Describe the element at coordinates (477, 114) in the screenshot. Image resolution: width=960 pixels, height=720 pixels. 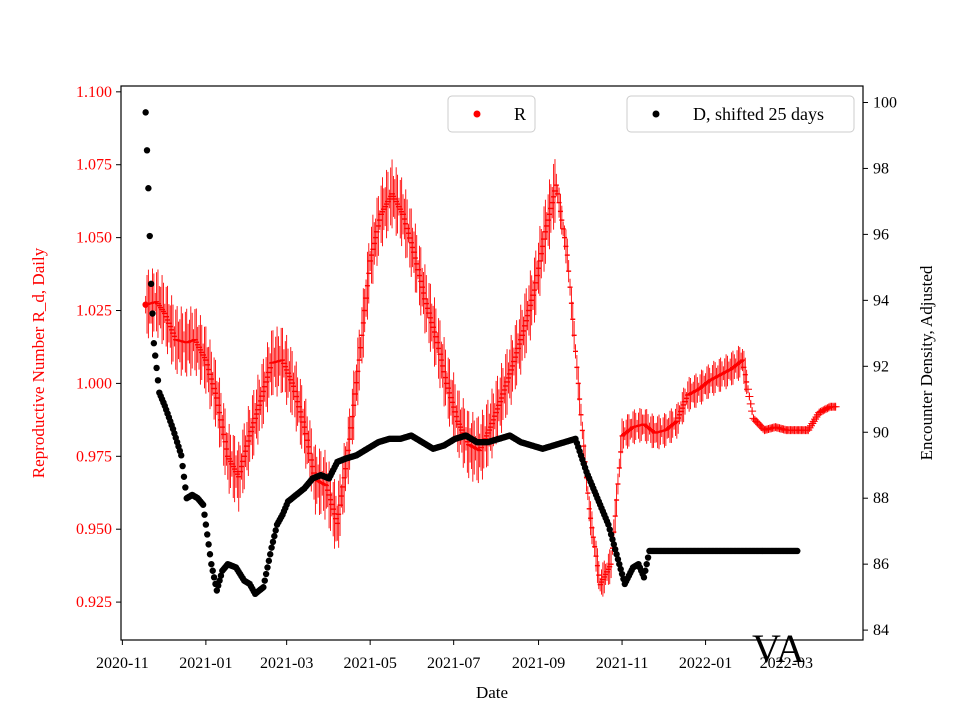
I see `legend-r-marker` at that location.